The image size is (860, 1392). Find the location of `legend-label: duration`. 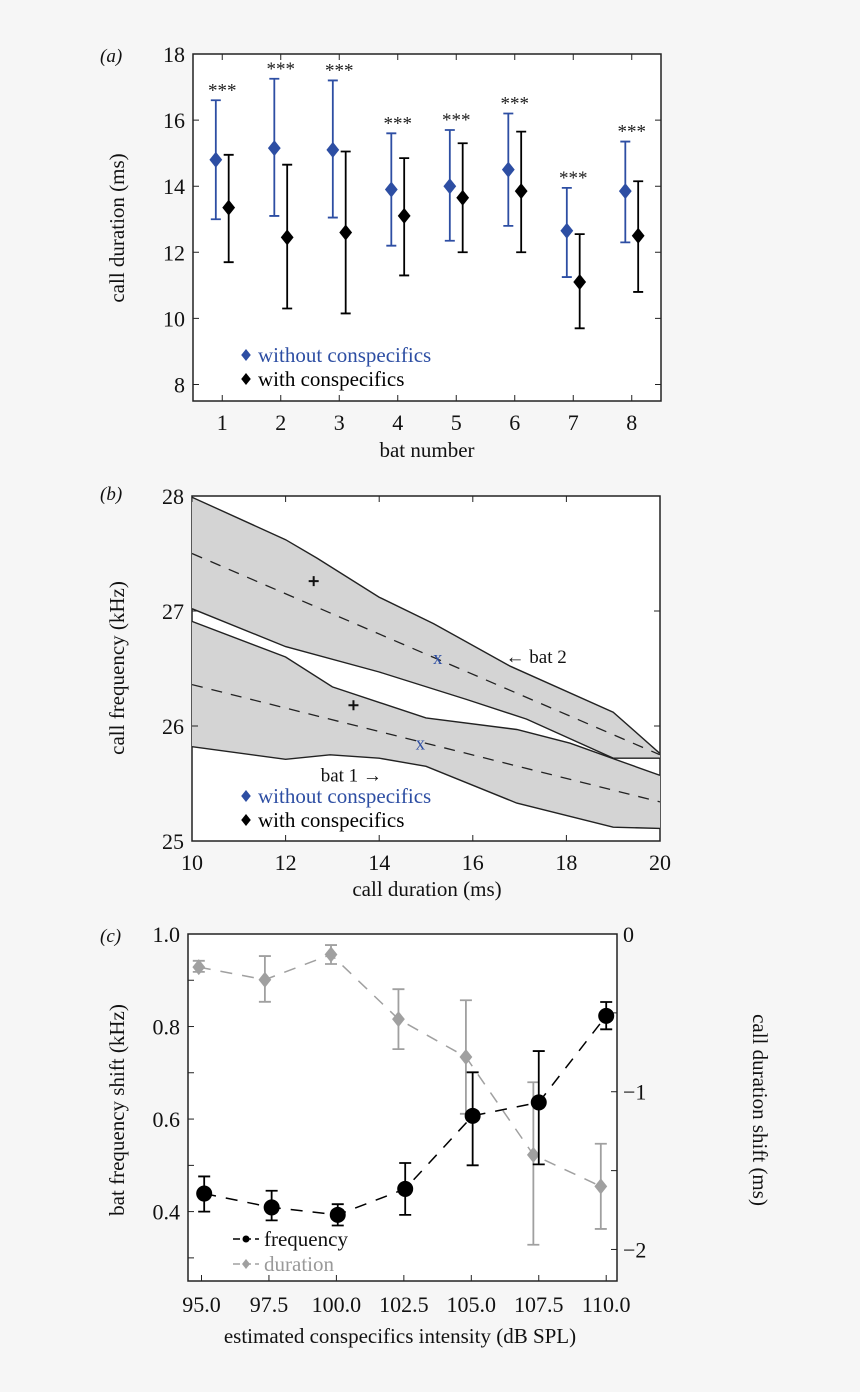

legend-label: duration is located at coordinates (299, 1264).